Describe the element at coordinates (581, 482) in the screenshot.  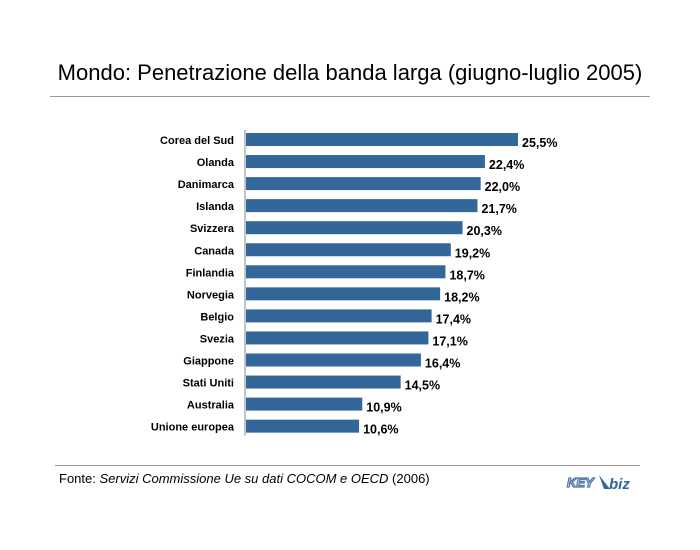
I see `logo-key-text: KEY` at that location.